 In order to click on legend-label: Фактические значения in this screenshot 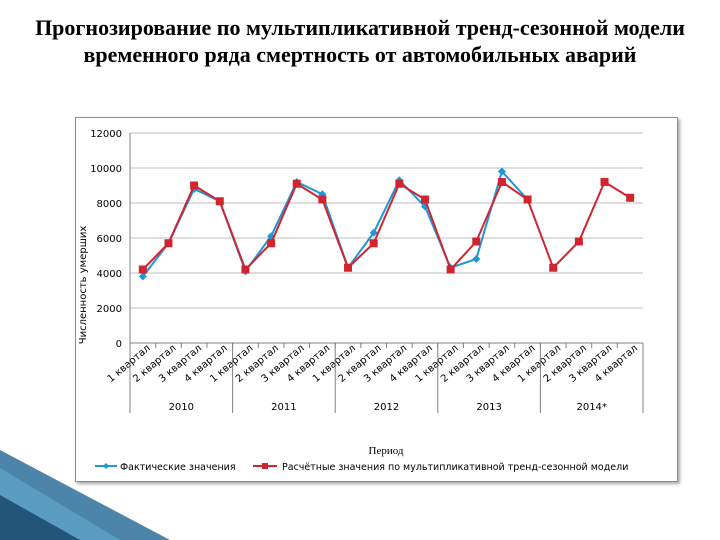, I will do `click(178, 467)`.